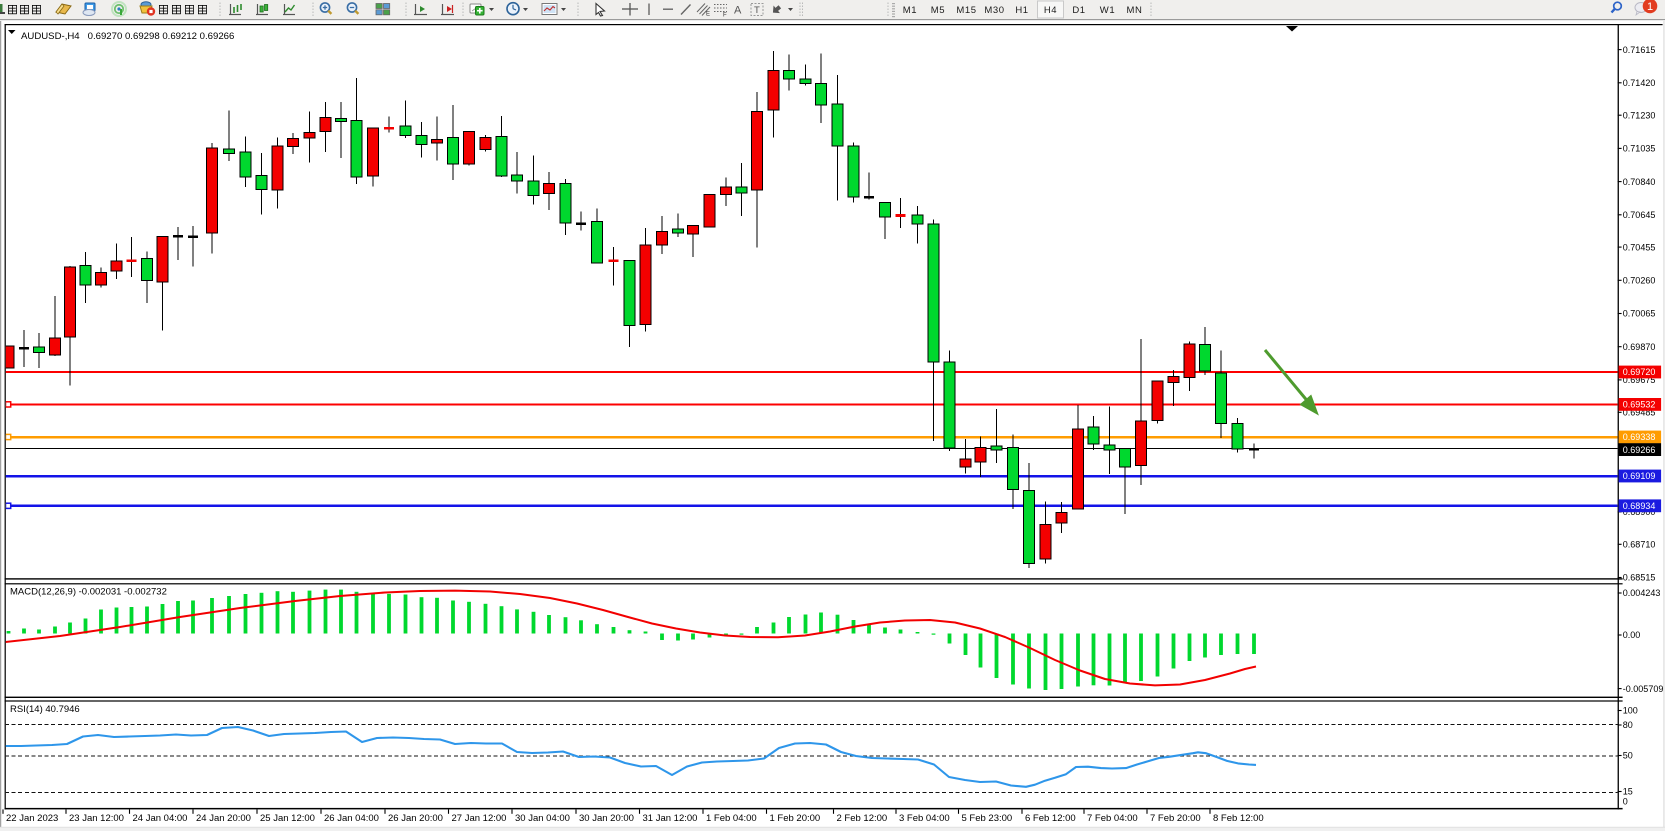 This screenshot has width=1665, height=831. Describe the element at coordinates (670, 818) in the screenshot. I see `svg-text: 31 Jan 12:00` at that location.